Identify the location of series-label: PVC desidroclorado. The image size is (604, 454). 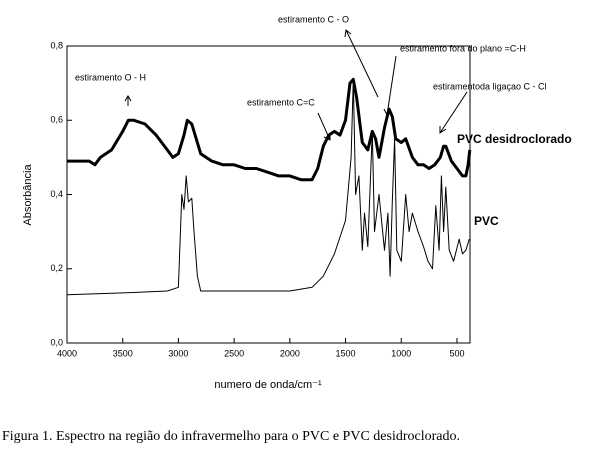
(514, 139).